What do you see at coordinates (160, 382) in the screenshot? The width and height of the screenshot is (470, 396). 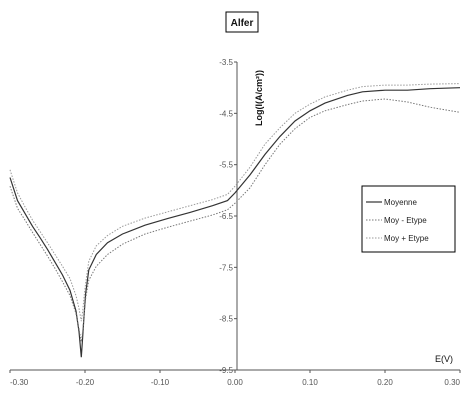 I see `x-tick-label: -0.10` at bounding box center [160, 382].